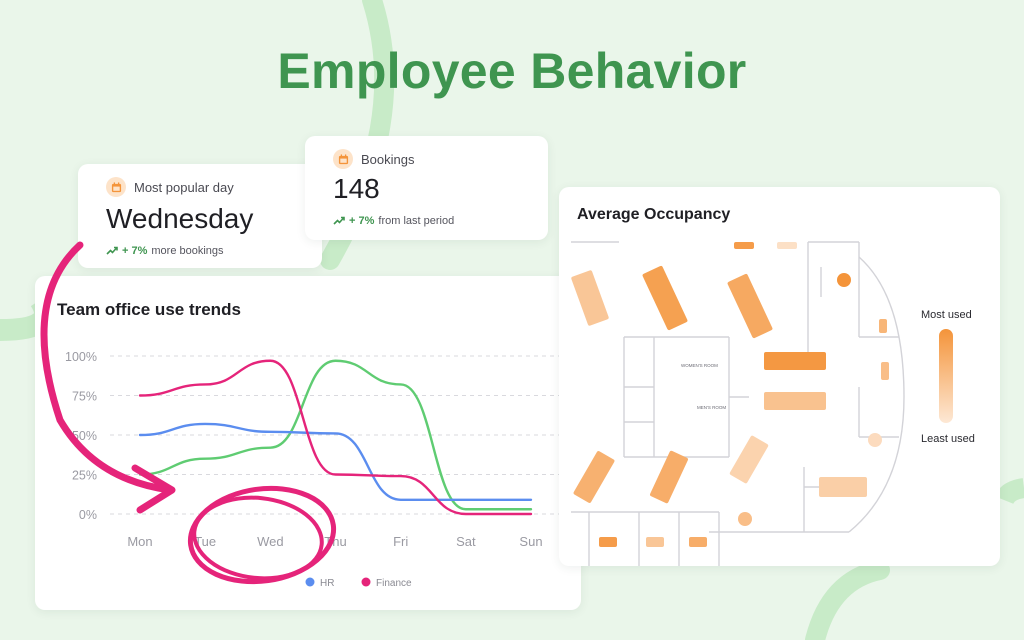 This screenshot has width=1024, height=640. What do you see at coordinates (135, 251) in the screenshot?
I see `popular-day-trend-pct: + 7%` at bounding box center [135, 251].